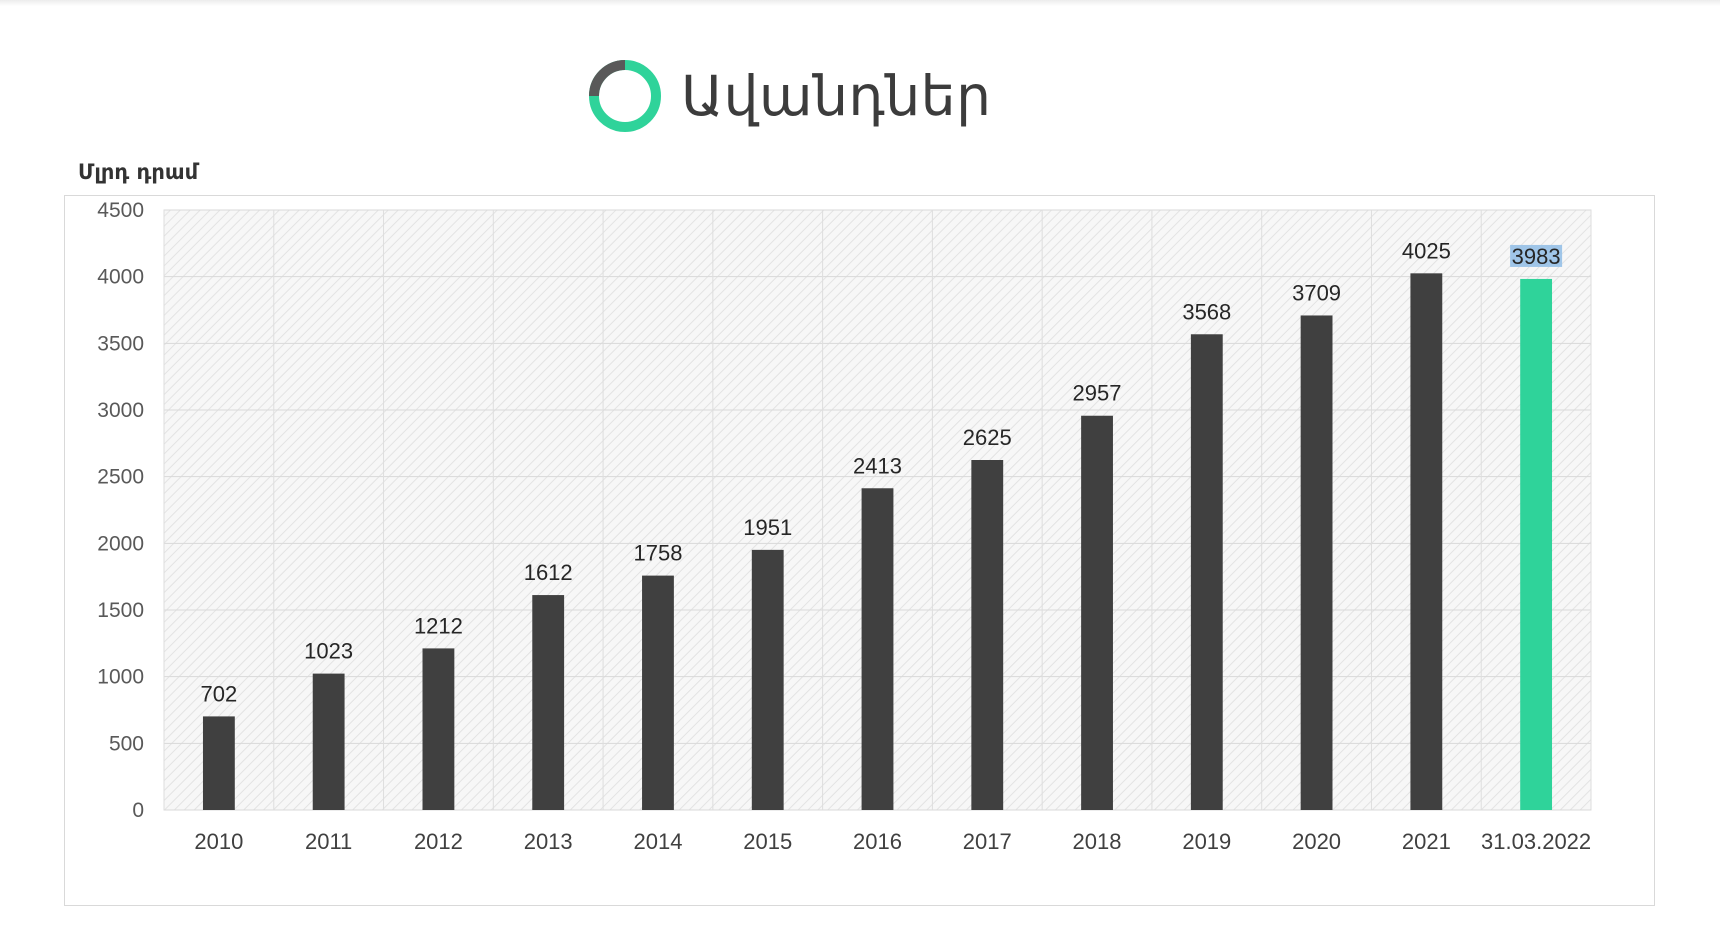 This screenshot has height=936, width=1720. What do you see at coordinates (218, 841) in the screenshot?
I see `x-tick-label: 2010` at bounding box center [218, 841].